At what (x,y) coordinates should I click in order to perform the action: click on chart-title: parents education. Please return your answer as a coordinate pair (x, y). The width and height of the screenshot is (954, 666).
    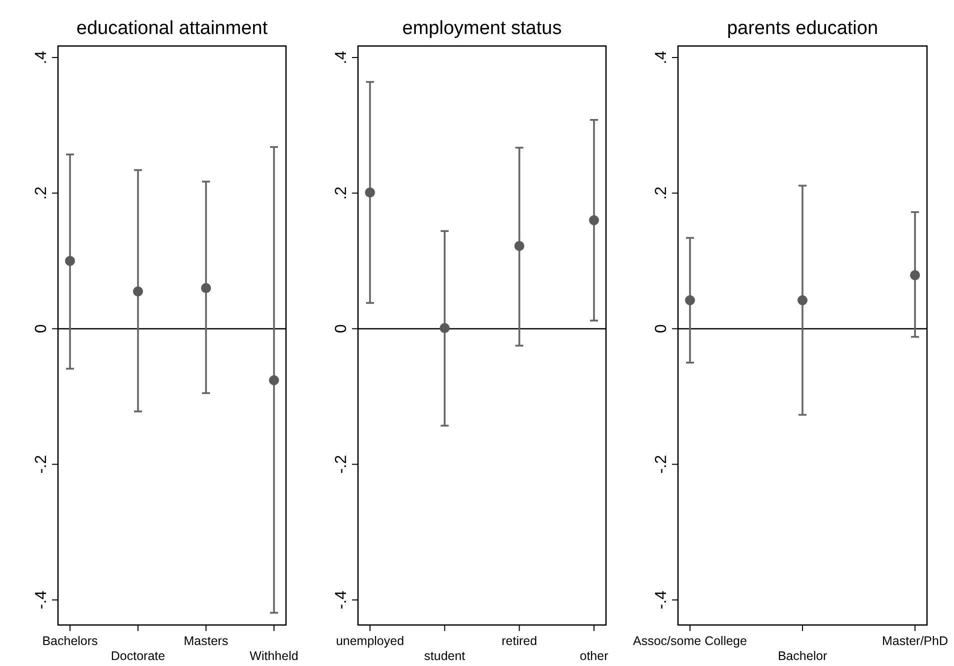
    Looking at the image, I should click on (802, 28).